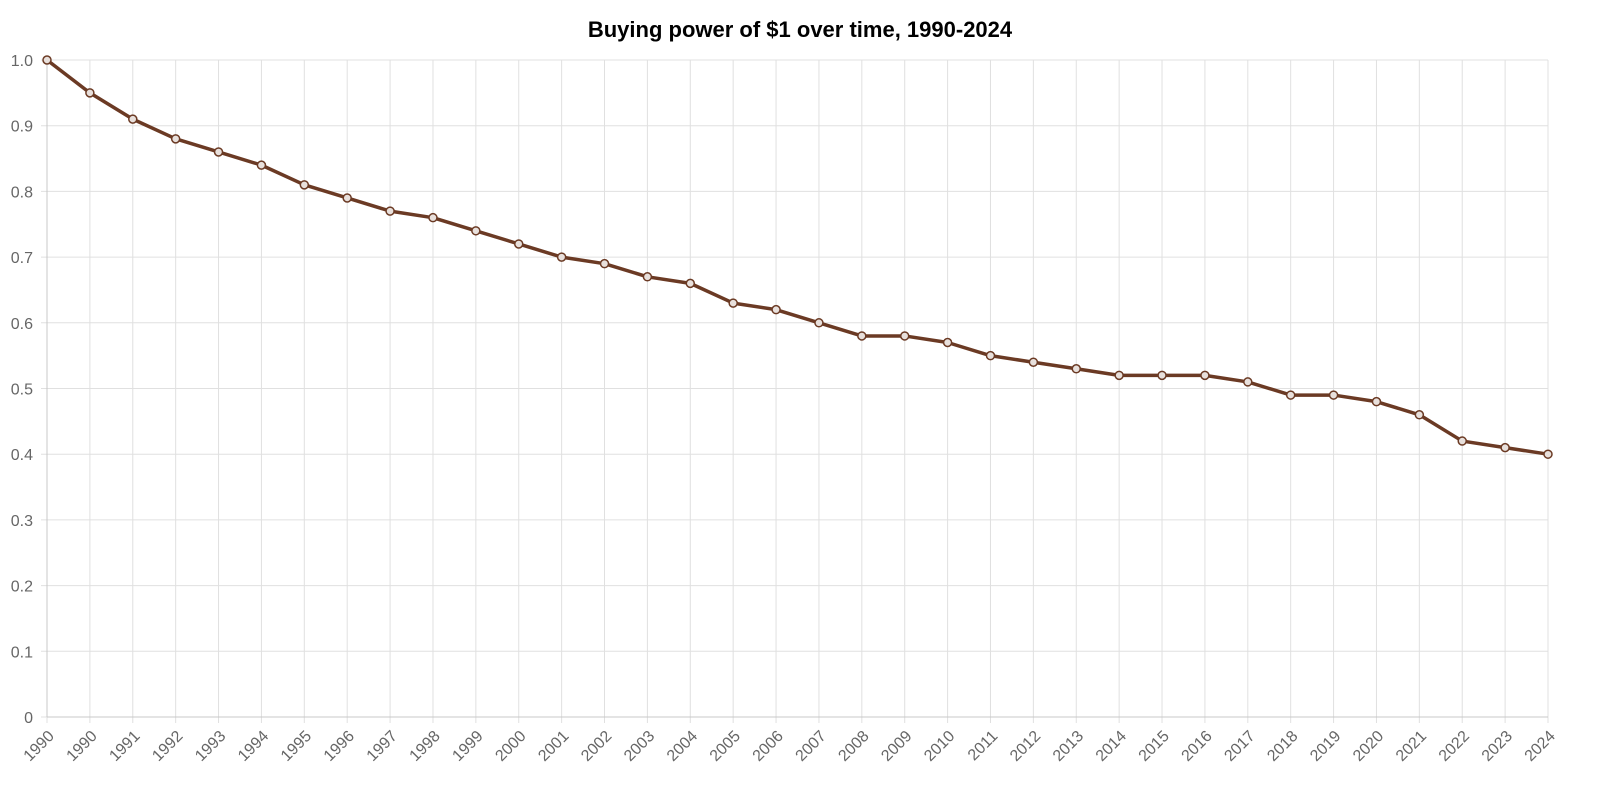 This screenshot has height=800, width=1600. I want to click on x-tick-label: 2019, so click(1325, 746).